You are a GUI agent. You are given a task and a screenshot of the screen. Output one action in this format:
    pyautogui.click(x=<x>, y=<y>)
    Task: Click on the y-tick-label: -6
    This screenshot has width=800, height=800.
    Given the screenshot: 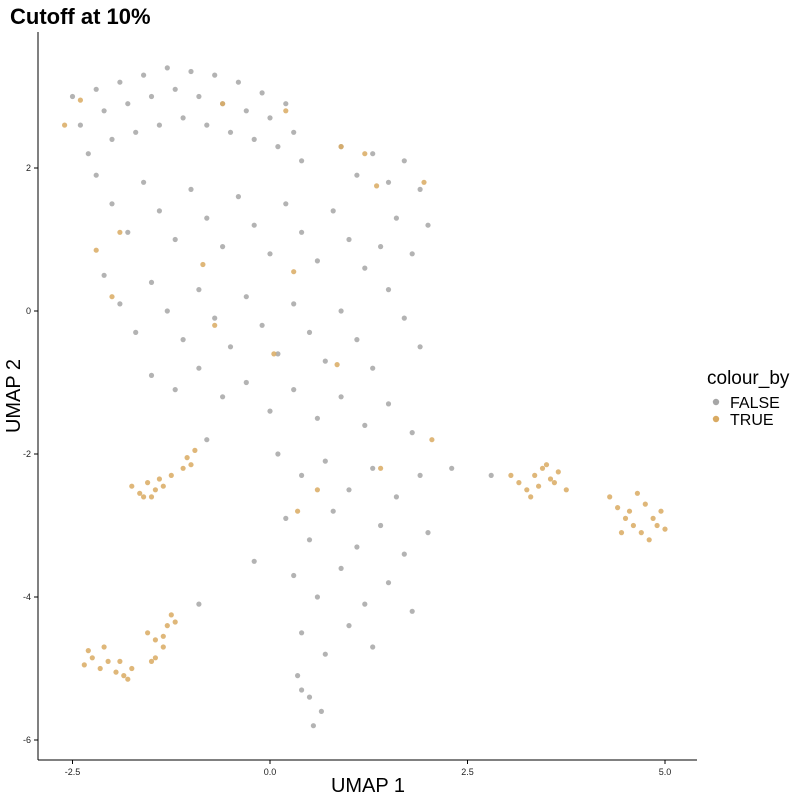 What is the action you would take?
    pyautogui.click(x=27, y=740)
    